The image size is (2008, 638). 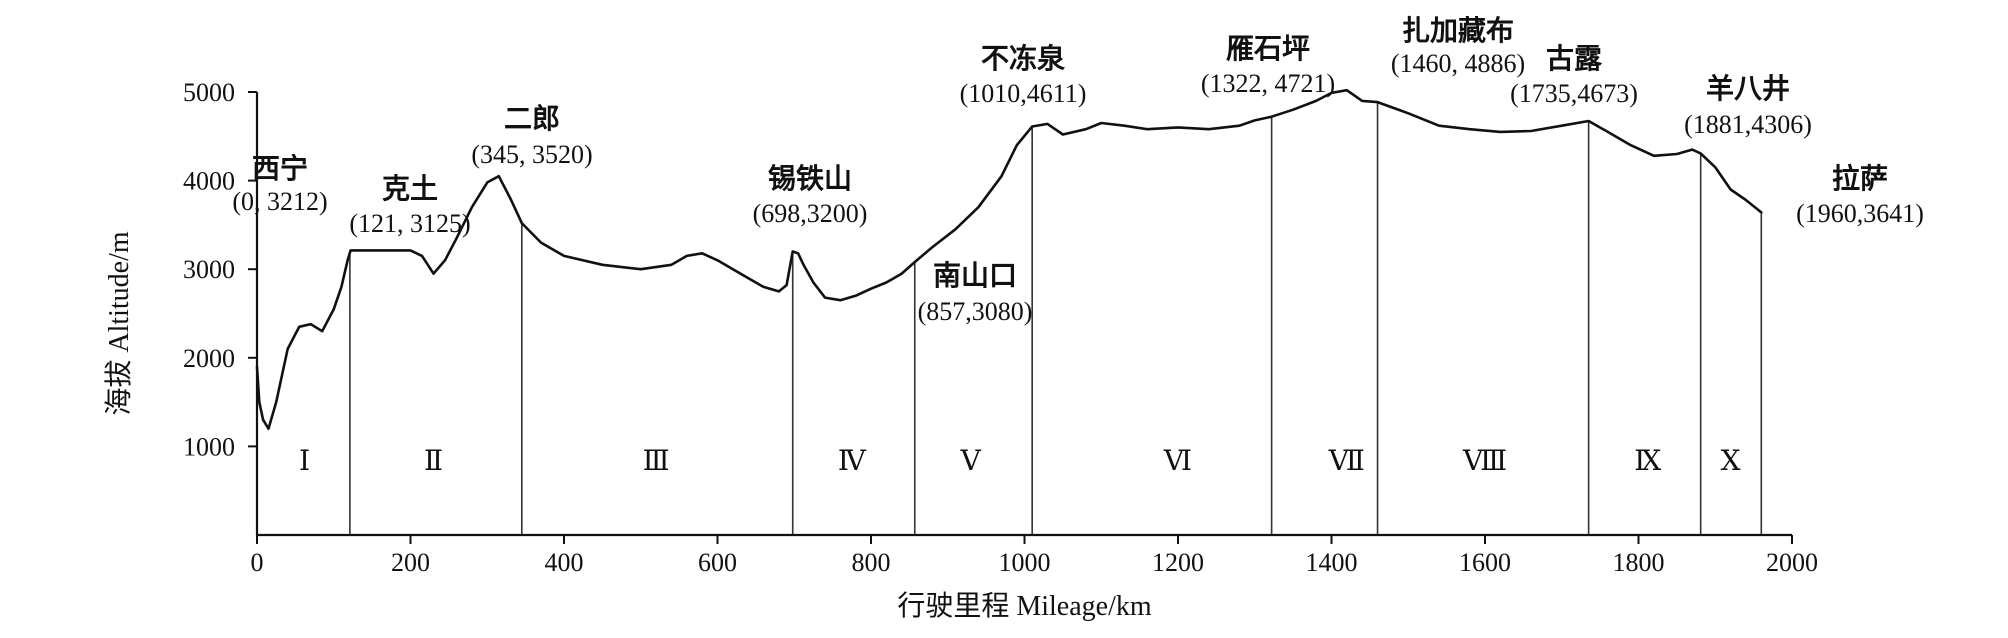 What do you see at coordinates (656, 461) in the screenshot?
I see `segment-label: Ⅲ` at bounding box center [656, 461].